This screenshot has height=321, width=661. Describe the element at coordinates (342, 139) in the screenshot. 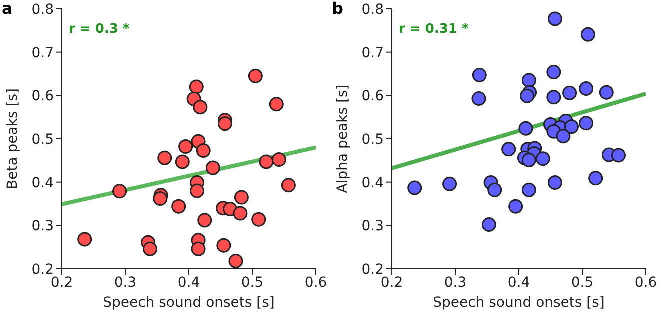

I see `y-axis-title: Alpha peaks [s]` at that location.